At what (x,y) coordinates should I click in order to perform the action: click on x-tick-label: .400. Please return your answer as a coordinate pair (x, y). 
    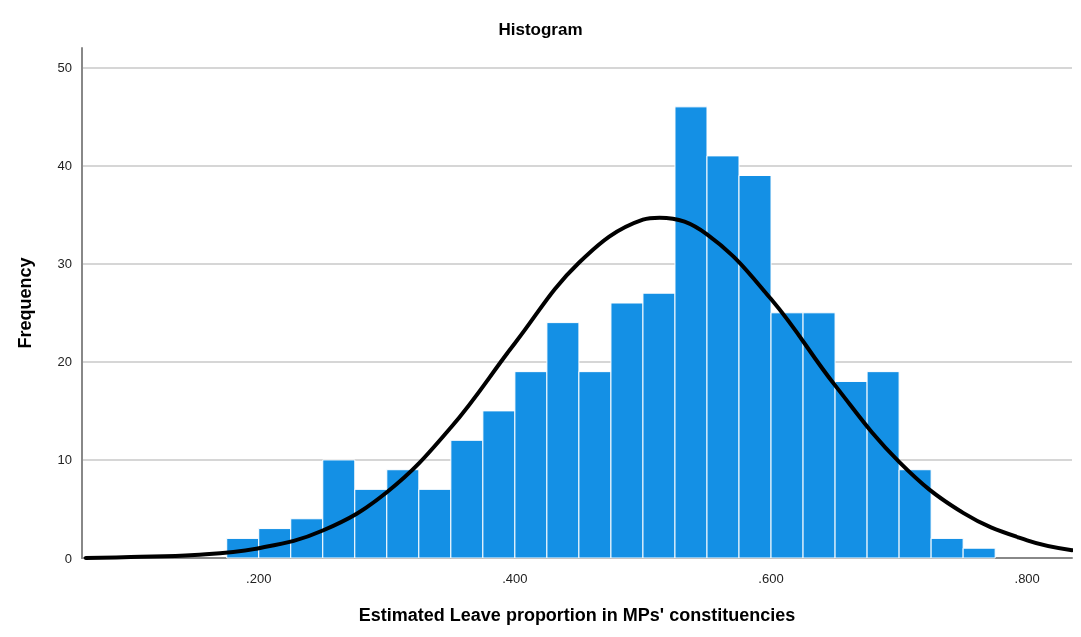
    Looking at the image, I should click on (515, 578).